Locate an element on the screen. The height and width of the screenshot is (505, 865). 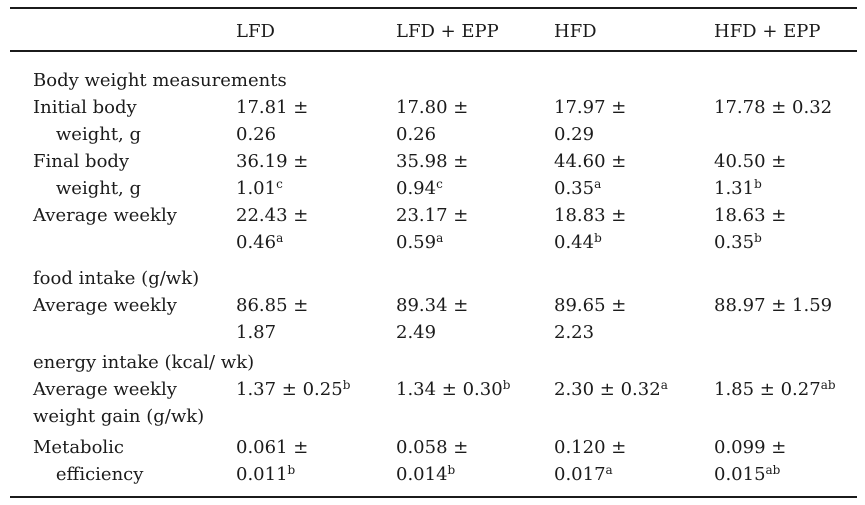
cell-line: Final body is located at coordinates (81, 161).